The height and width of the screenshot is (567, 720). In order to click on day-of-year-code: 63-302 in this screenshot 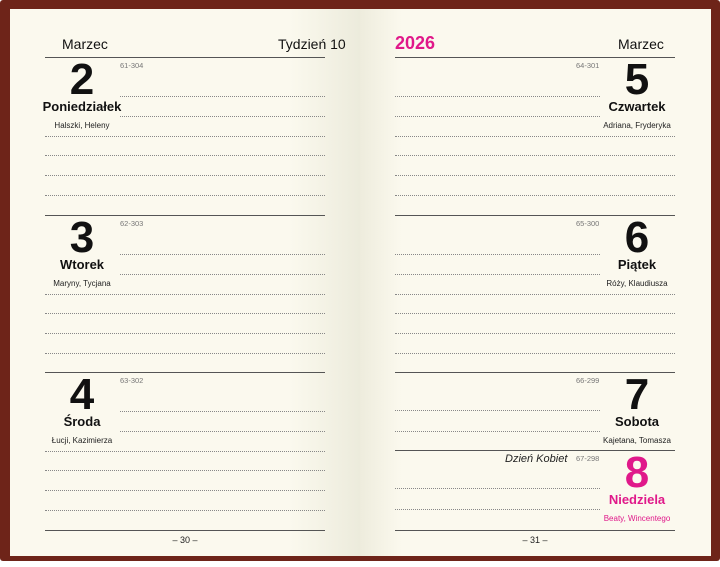, I will do `click(132, 380)`.